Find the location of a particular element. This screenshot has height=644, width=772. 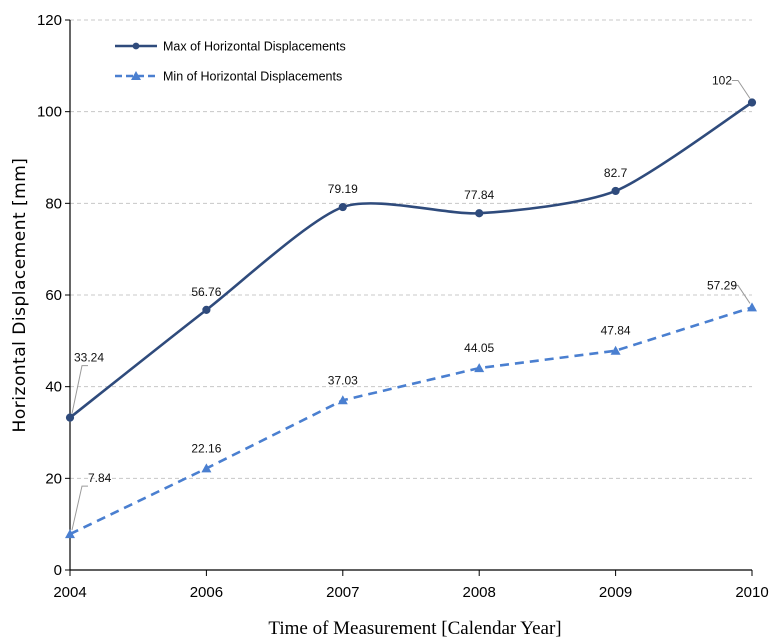

legend-label: Min of Horizontal Displacements is located at coordinates (252, 77).